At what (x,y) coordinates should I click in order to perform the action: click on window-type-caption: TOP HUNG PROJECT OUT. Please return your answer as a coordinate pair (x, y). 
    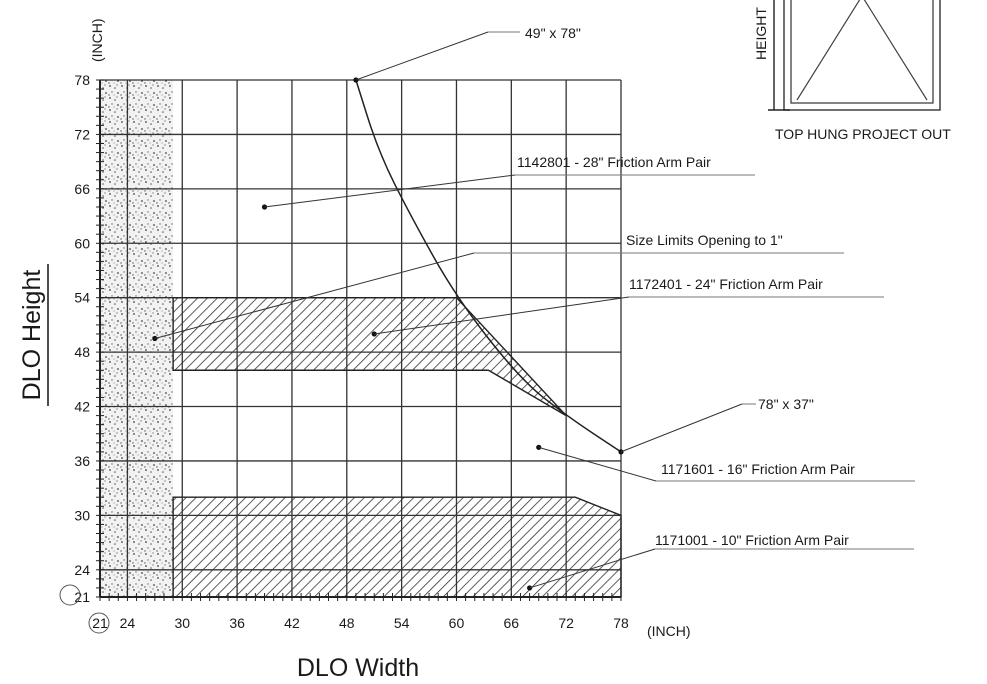
    Looking at the image, I should click on (863, 134).